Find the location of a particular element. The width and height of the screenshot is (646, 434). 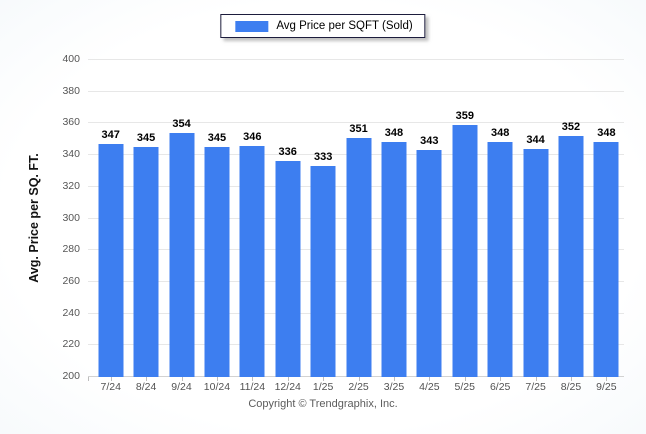

bar-value-label: 359 is located at coordinates (464, 116).